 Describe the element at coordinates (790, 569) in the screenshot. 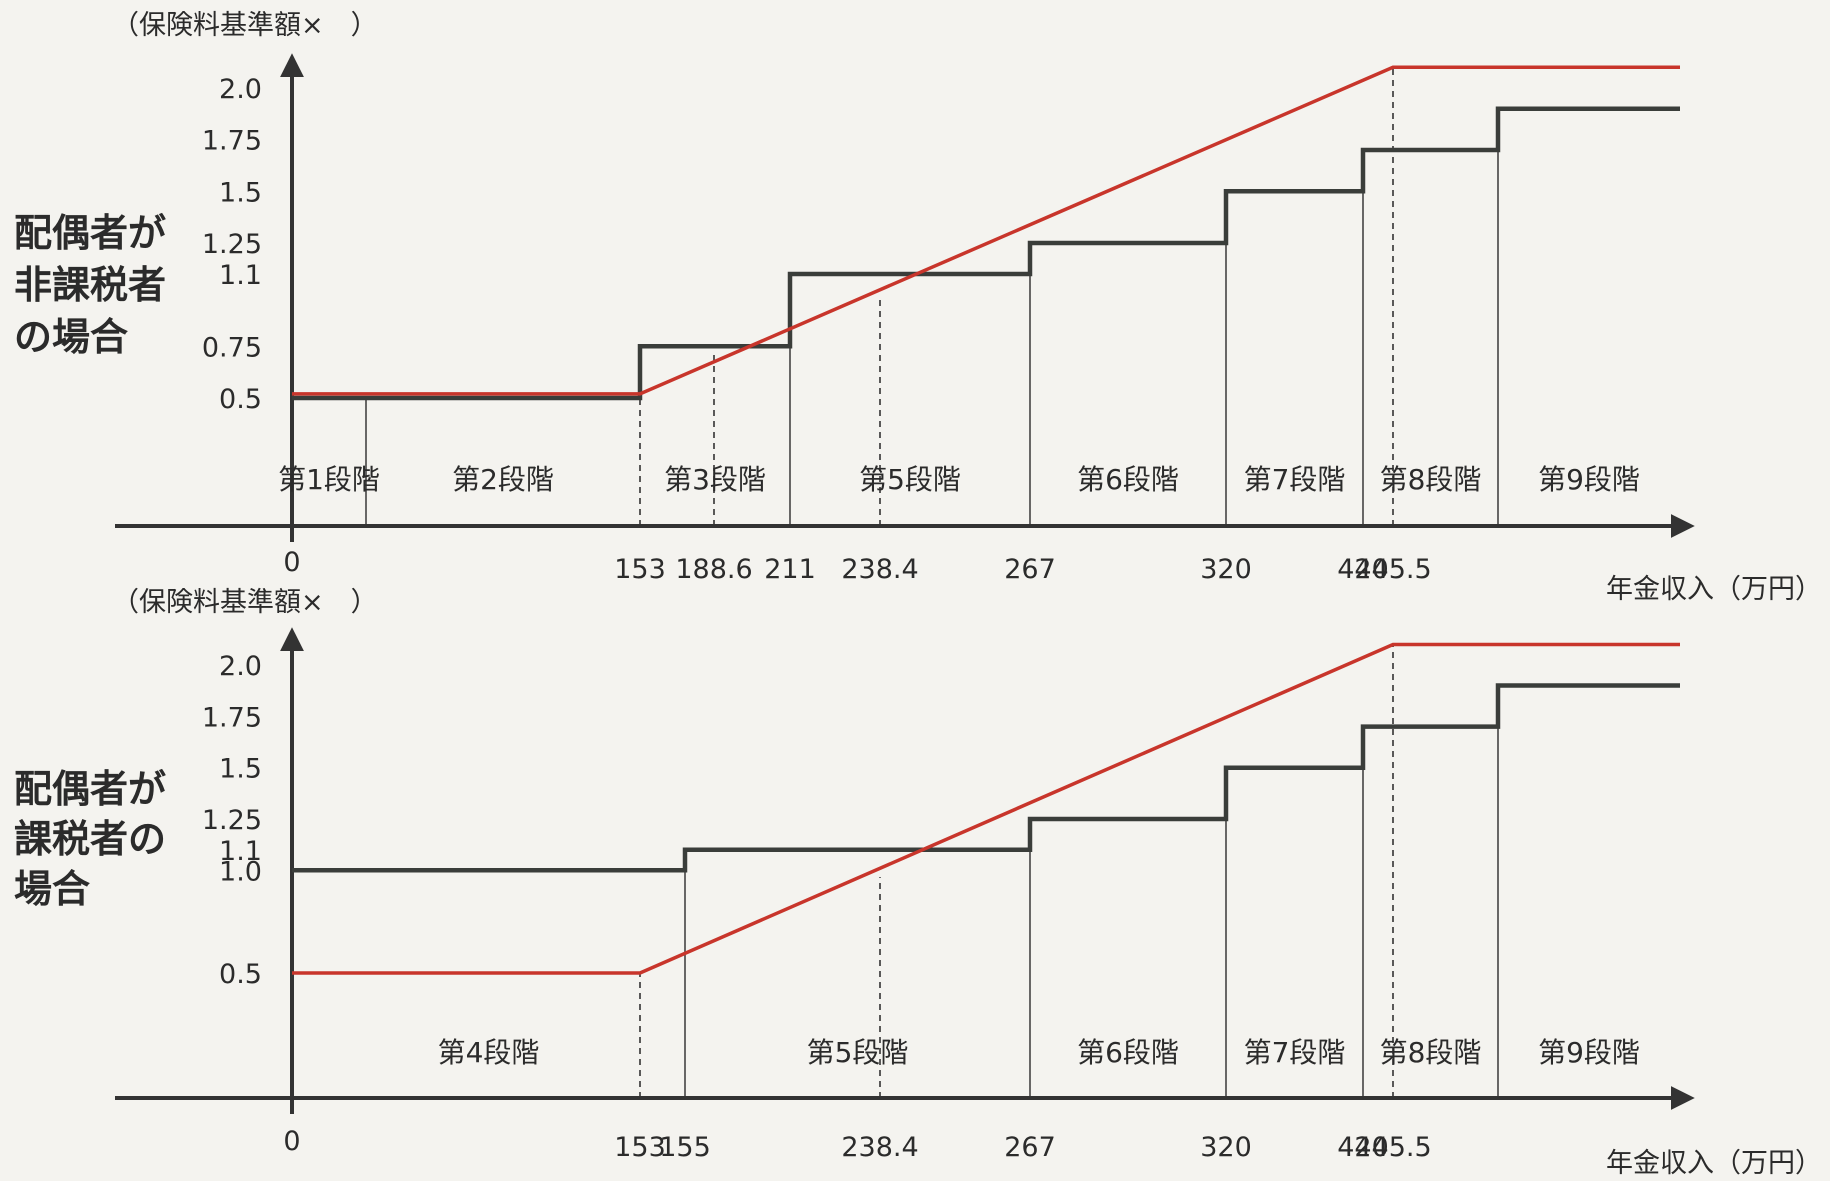

I see `x-tick-label: 211` at that location.